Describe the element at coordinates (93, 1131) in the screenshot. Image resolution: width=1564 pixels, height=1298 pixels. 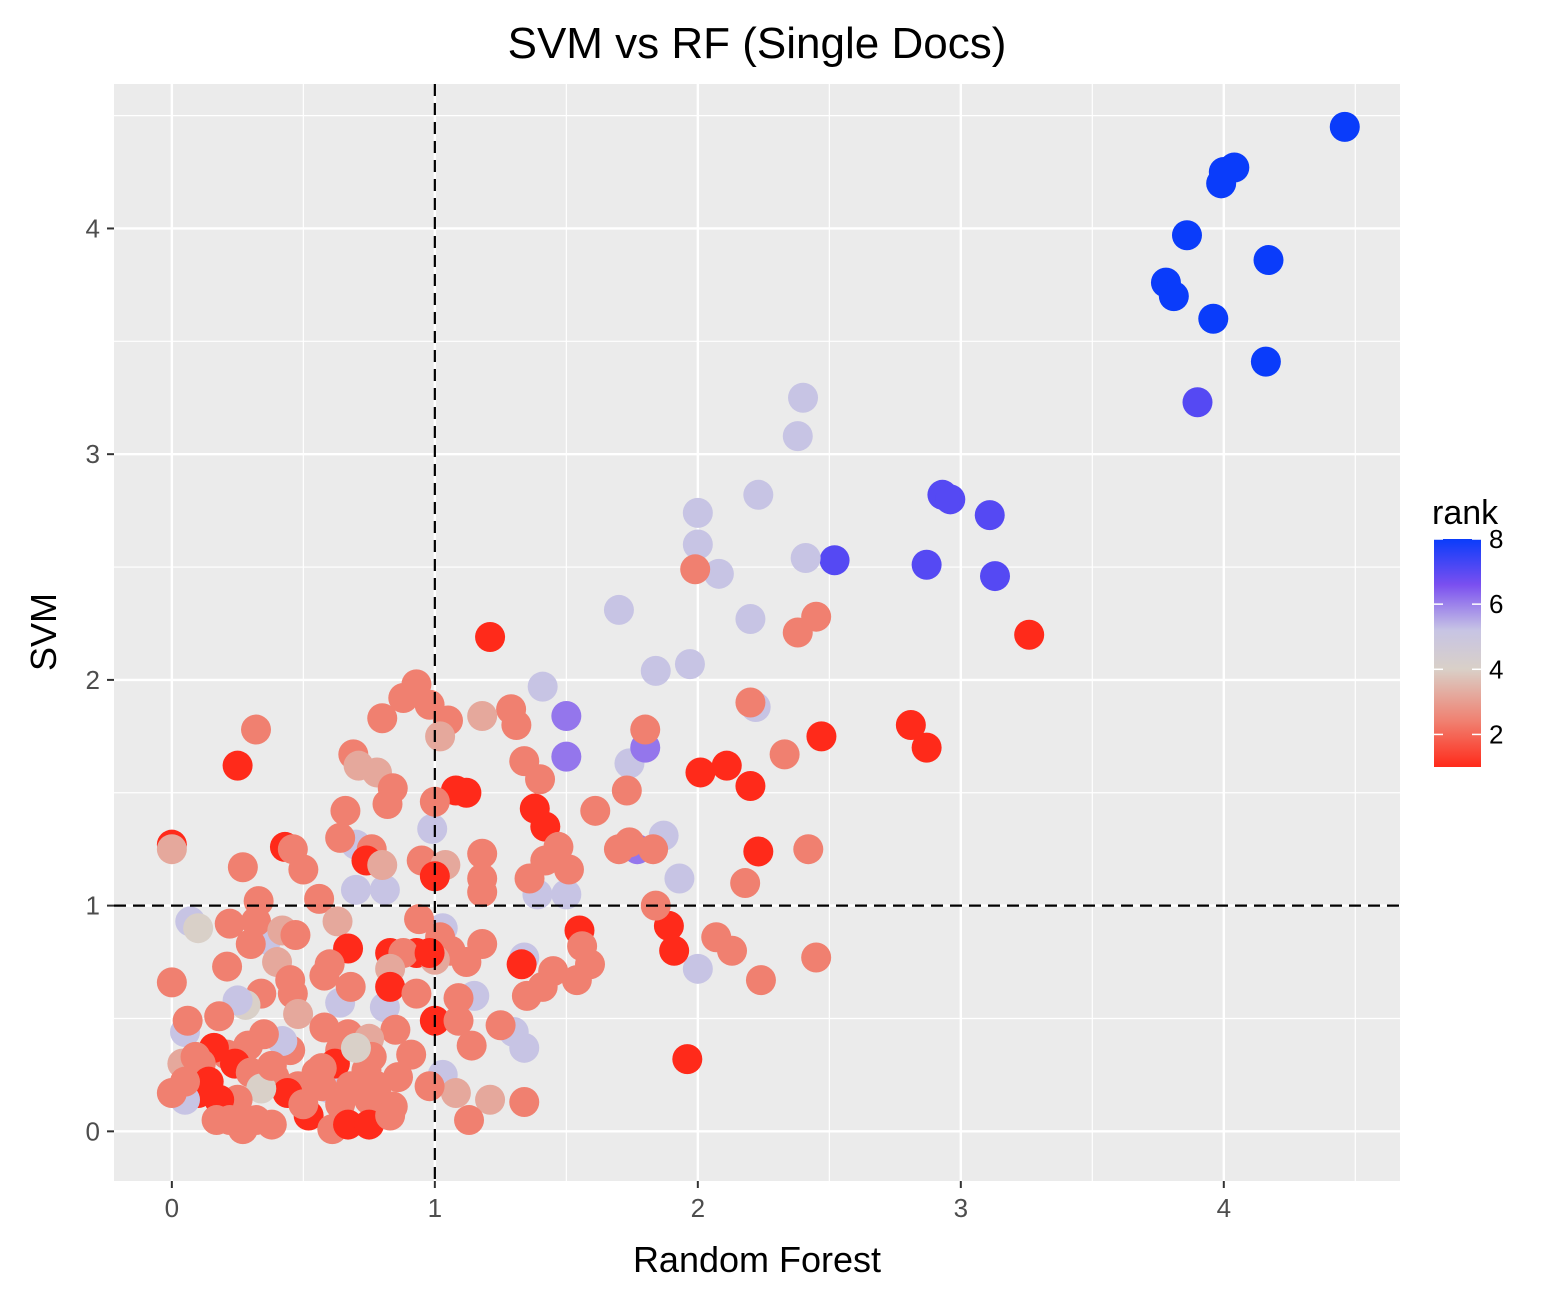
I see `y-tick-label: 0` at that location.